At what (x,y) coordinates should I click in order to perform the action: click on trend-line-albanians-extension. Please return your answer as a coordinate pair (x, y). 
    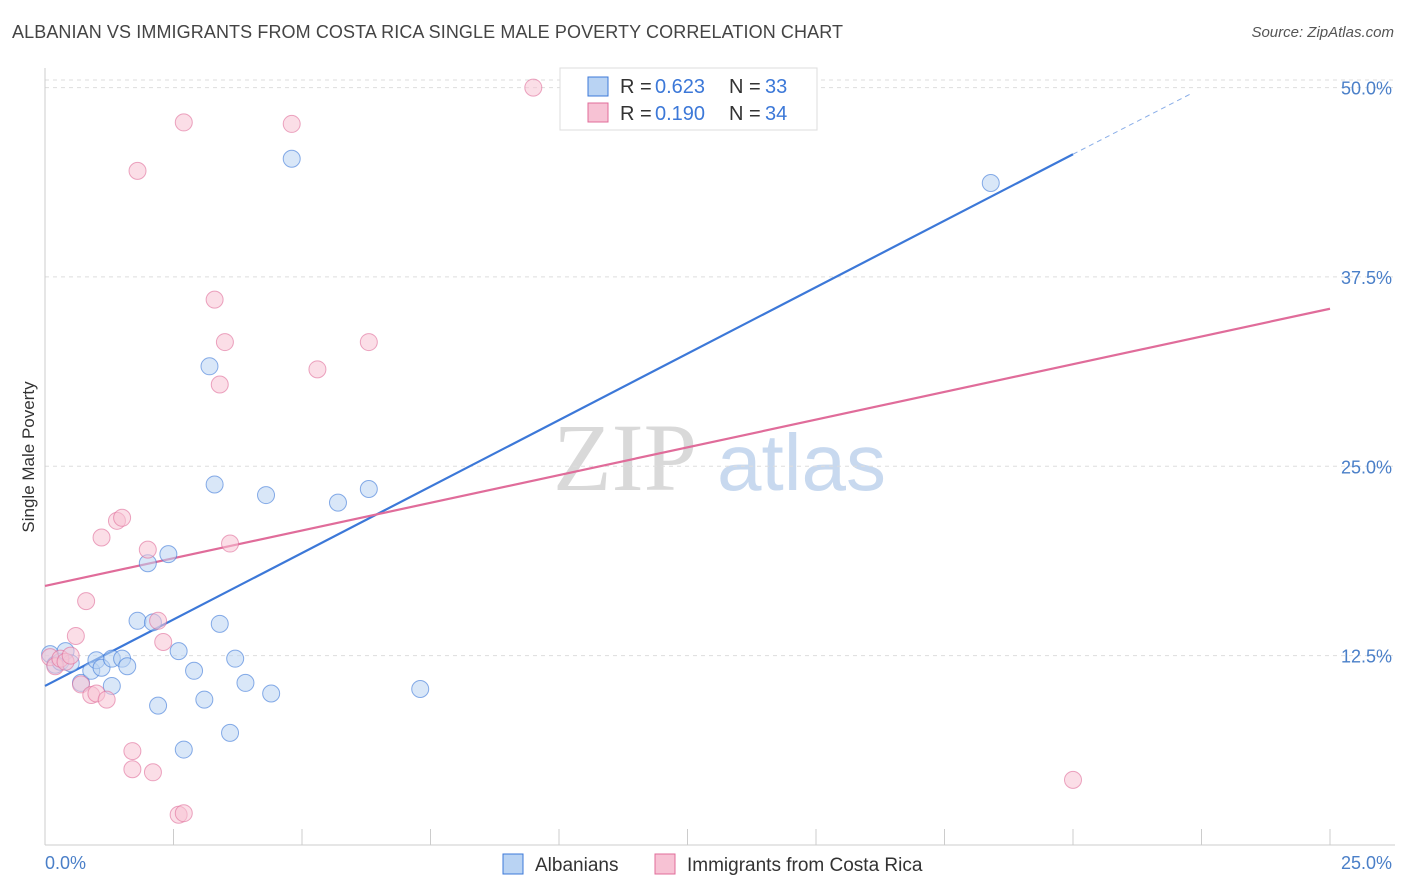
    Looking at the image, I should click on (1132, 124).